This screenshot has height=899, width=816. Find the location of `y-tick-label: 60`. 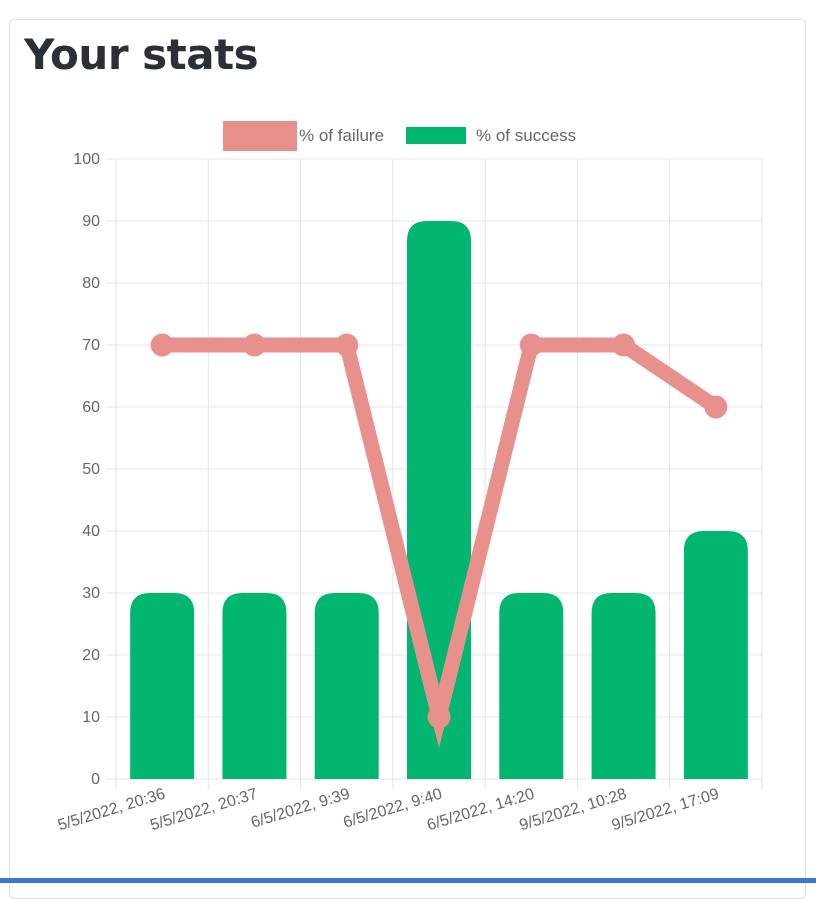

y-tick-label: 60 is located at coordinates (91, 407).